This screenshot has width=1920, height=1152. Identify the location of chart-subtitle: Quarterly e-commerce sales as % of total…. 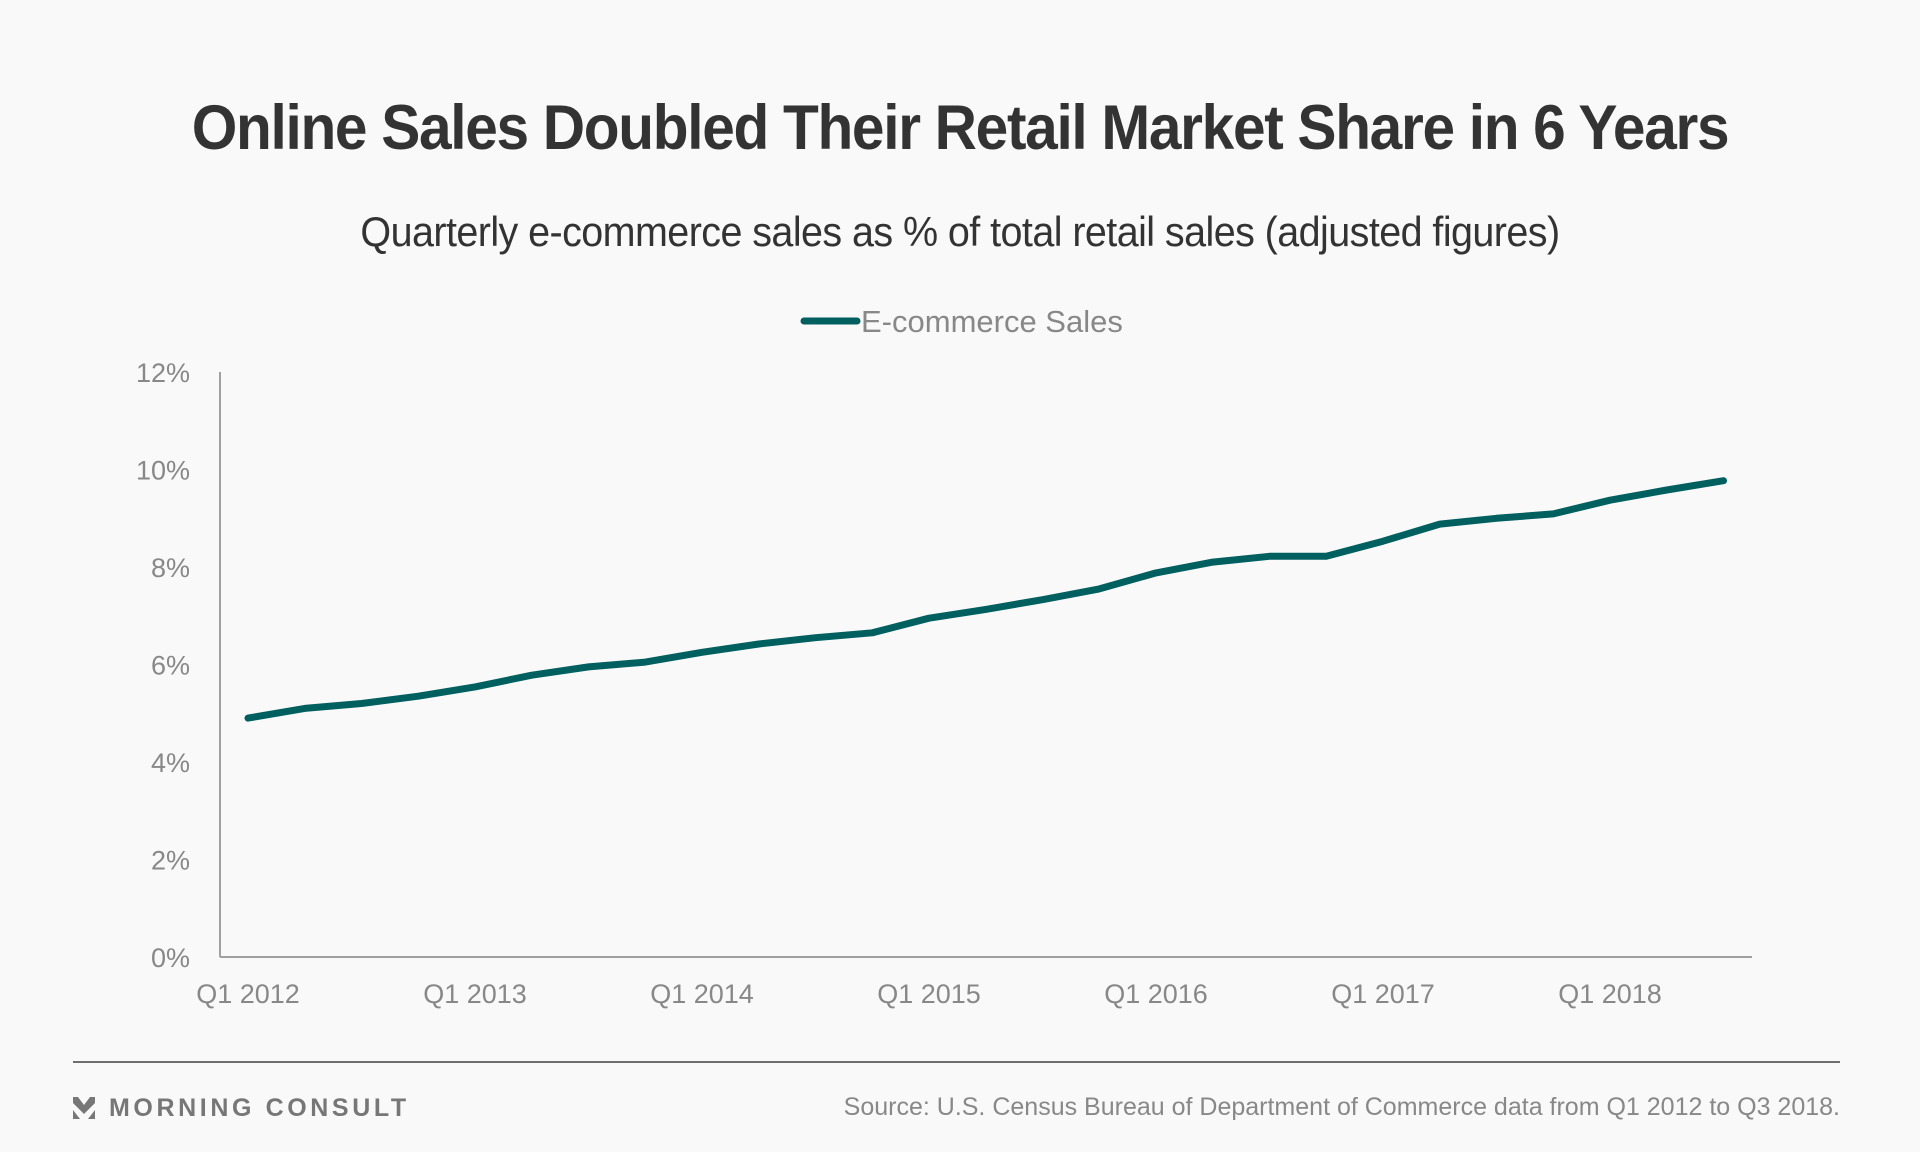
(960, 231).